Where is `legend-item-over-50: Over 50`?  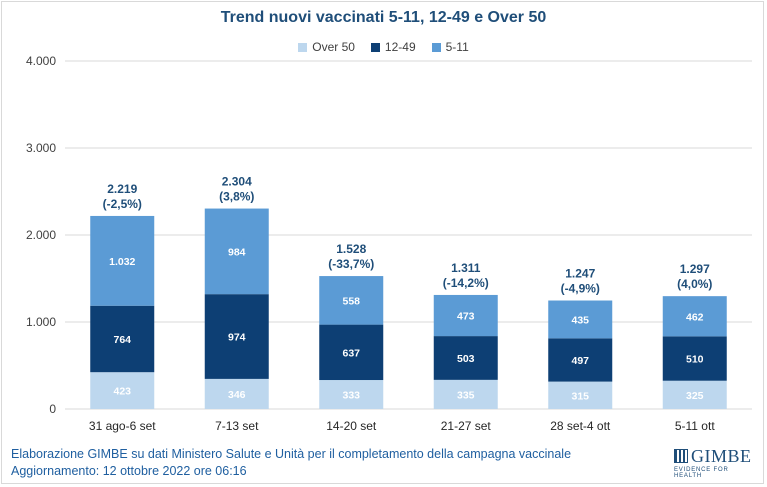
legend-item-over-50: Over 50 is located at coordinates (326, 47).